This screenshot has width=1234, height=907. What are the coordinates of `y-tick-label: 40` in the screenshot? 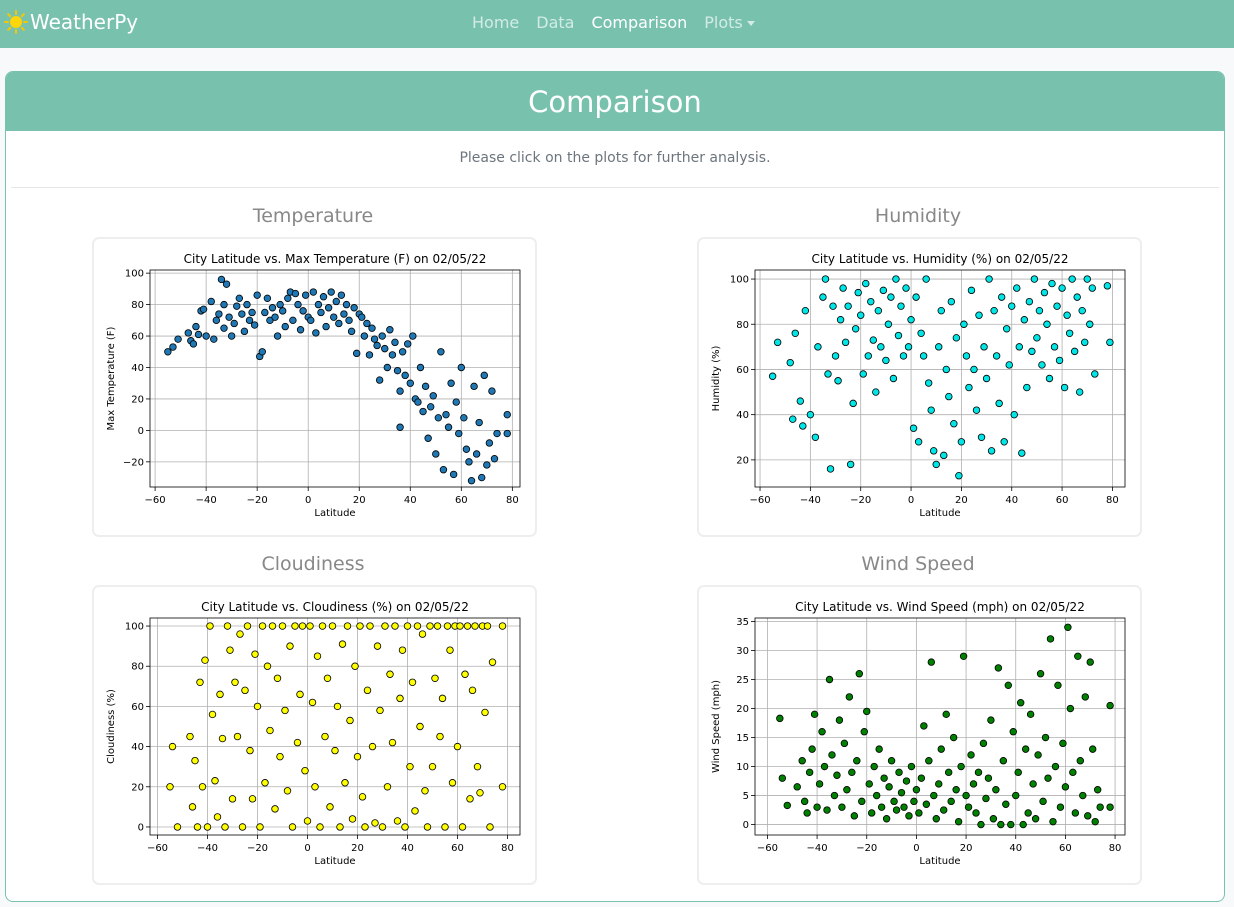 It's located at (742, 415).